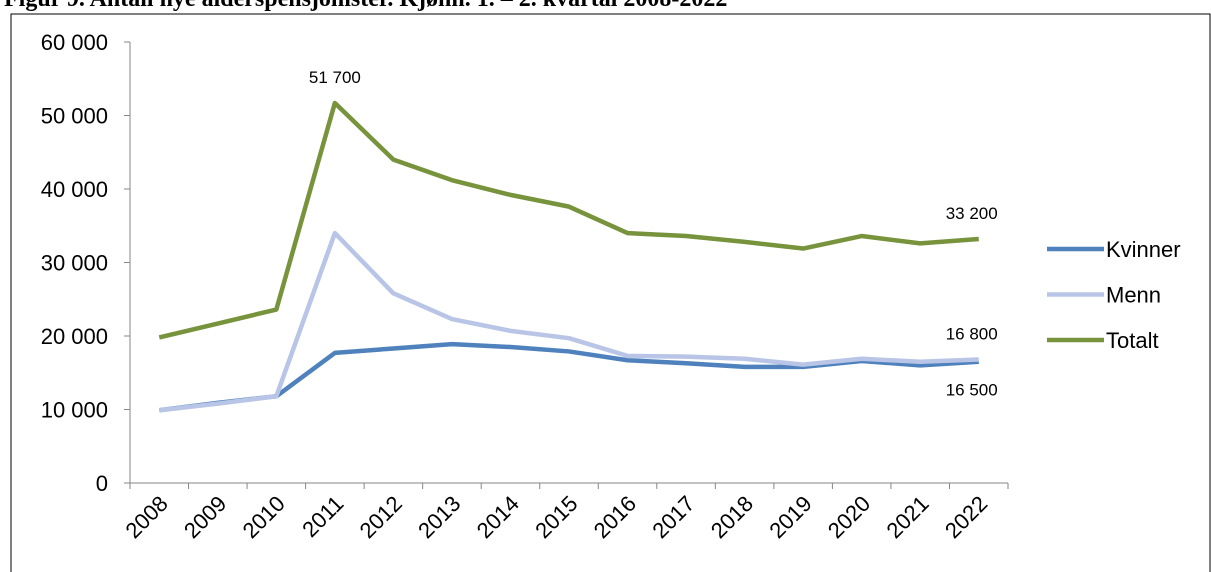 Image resolution: width=1211 pixels, height=572 pixels. What do you see at coordinates (907, 517) in the screenshot?
I see `x-tick-label: 2021` at bounding box center [907, 517].